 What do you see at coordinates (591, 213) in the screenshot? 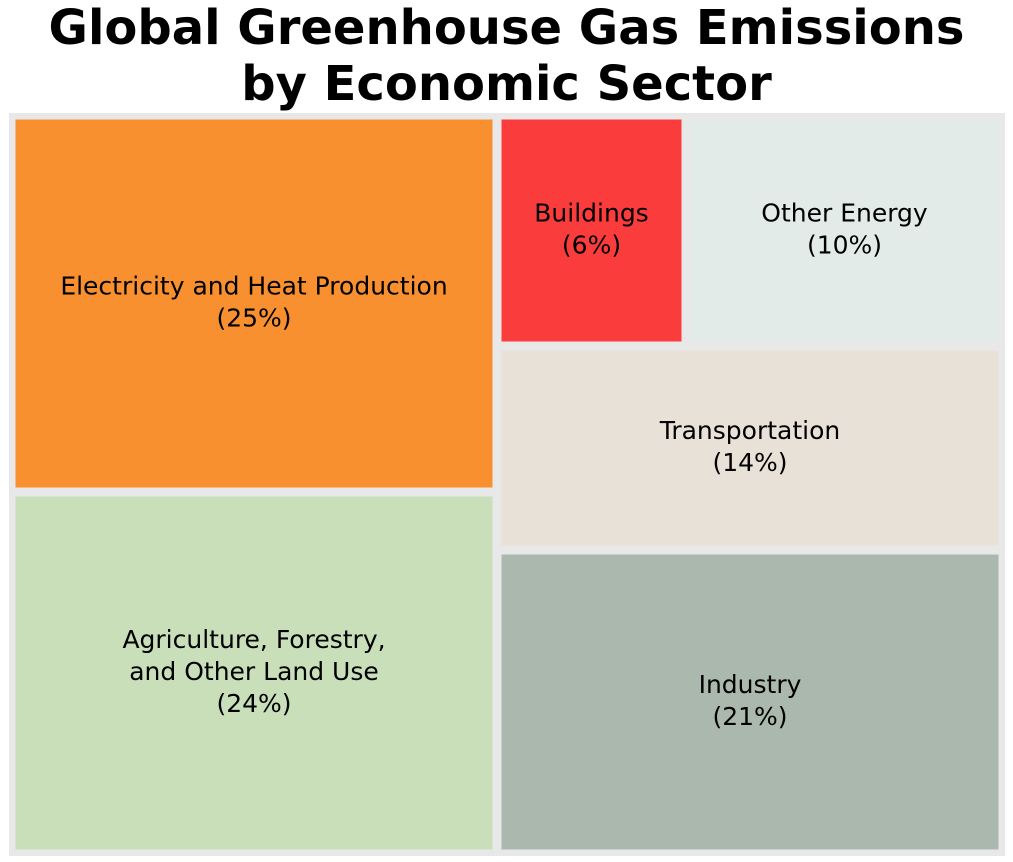
I see `tile-name-buildings: Buildings` at bounding box center [591, 213].